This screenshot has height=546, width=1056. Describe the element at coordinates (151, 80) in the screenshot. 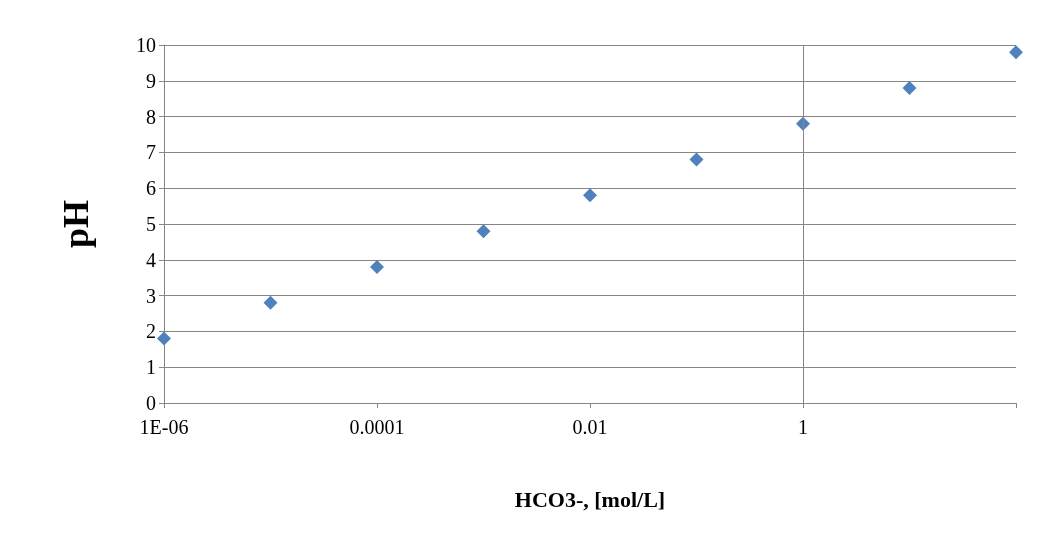

I see `y-tick-label: 9` at that location.